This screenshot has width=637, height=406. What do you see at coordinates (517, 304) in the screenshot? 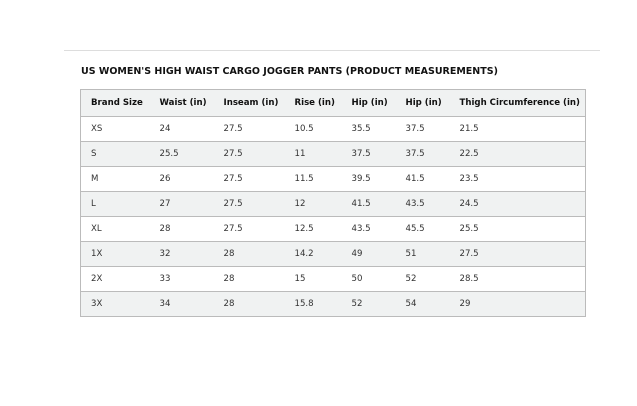
I see `table-cell: 29` at bounding box center [517, 304].